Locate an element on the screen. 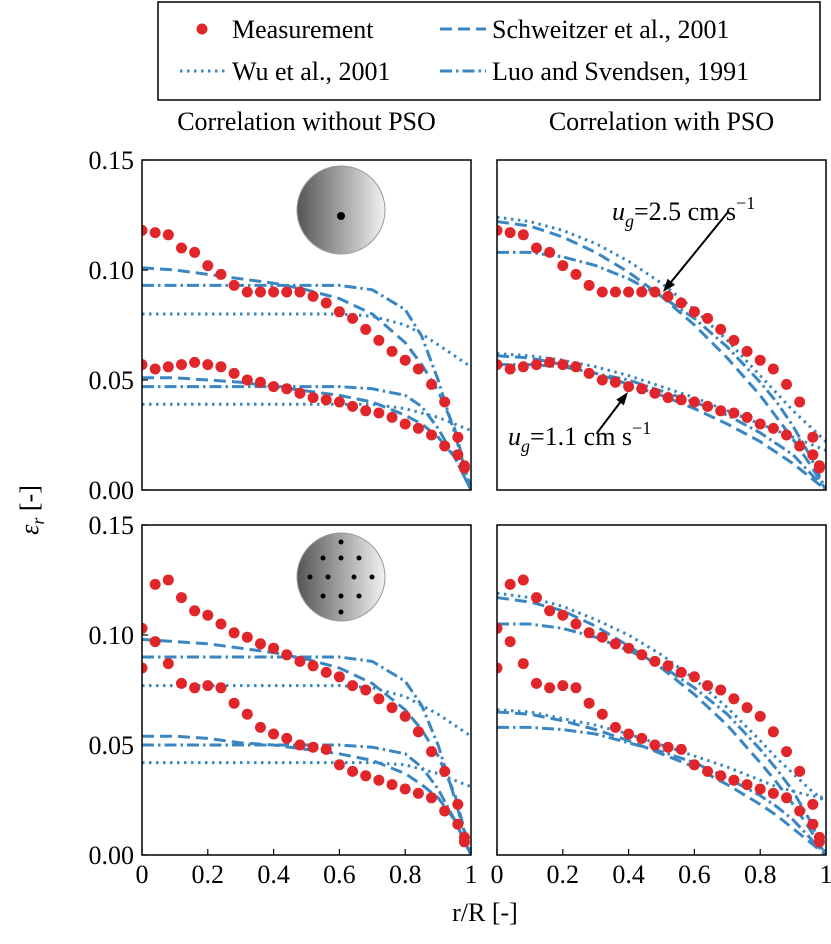 Image resolution: width=831 pixels, height=944 pixels. y-tick-label: 0.00 is located at coordinates (112, 490).